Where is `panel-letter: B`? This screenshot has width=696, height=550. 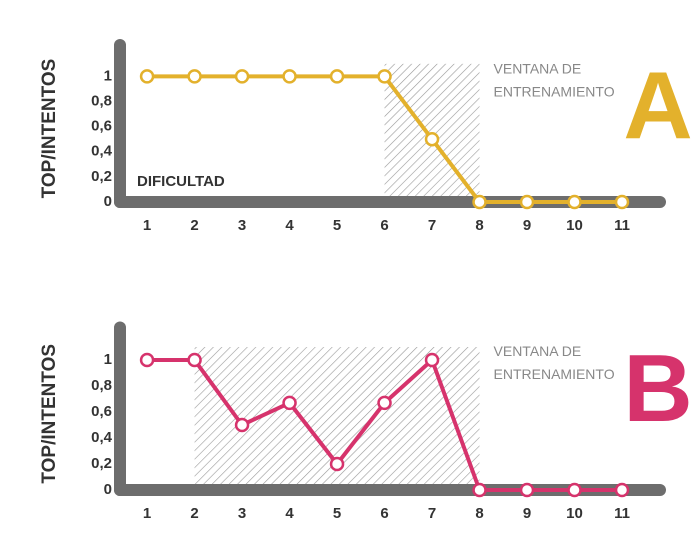 panel-letter: B is located at coordinates (657, 388).